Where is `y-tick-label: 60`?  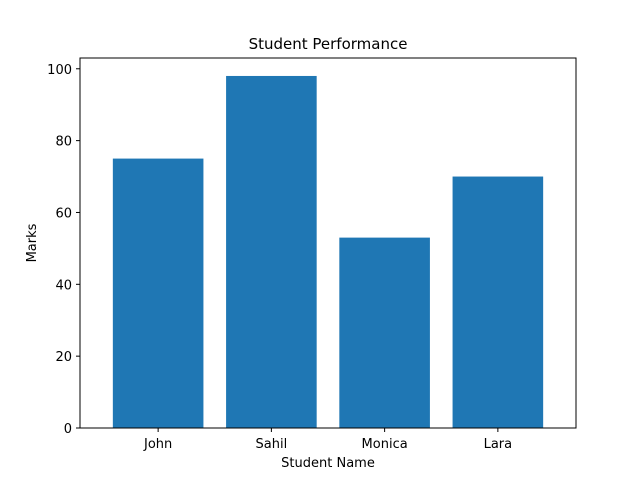
y-tick-label: 60 is located at coordinates (63, 213).